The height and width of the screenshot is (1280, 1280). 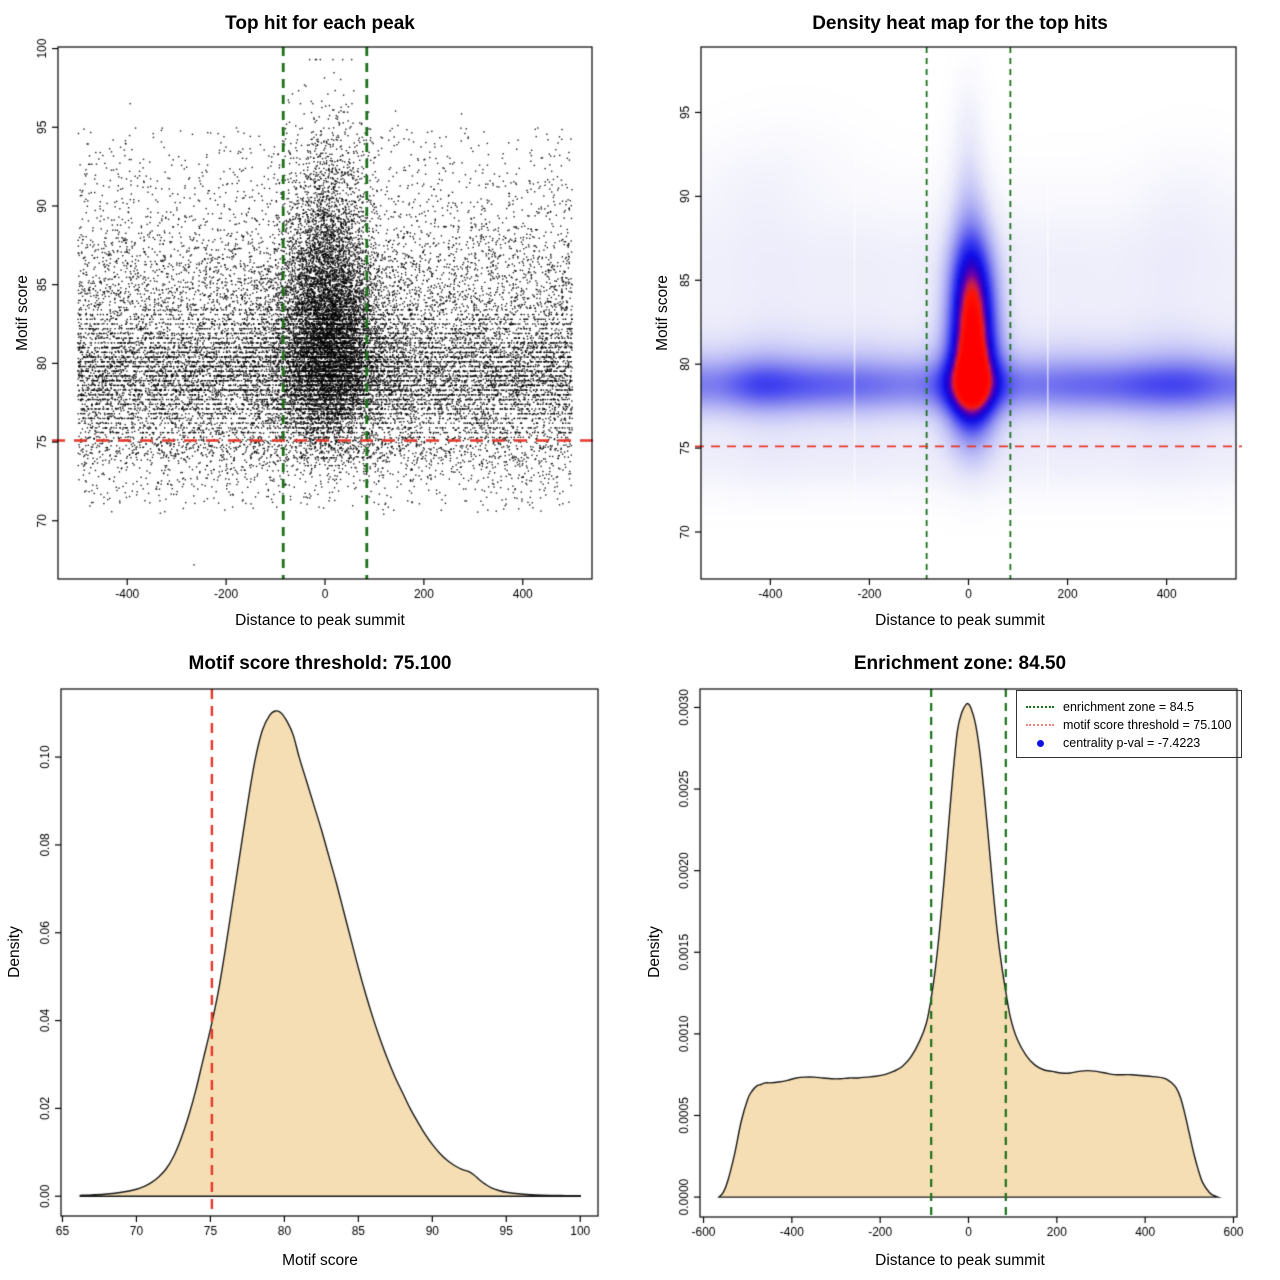 What do you see at coordinates (1040, 743) in the screenshot?
I see `centrality-pval-dot-icon` at bounding box center [1040, 743].